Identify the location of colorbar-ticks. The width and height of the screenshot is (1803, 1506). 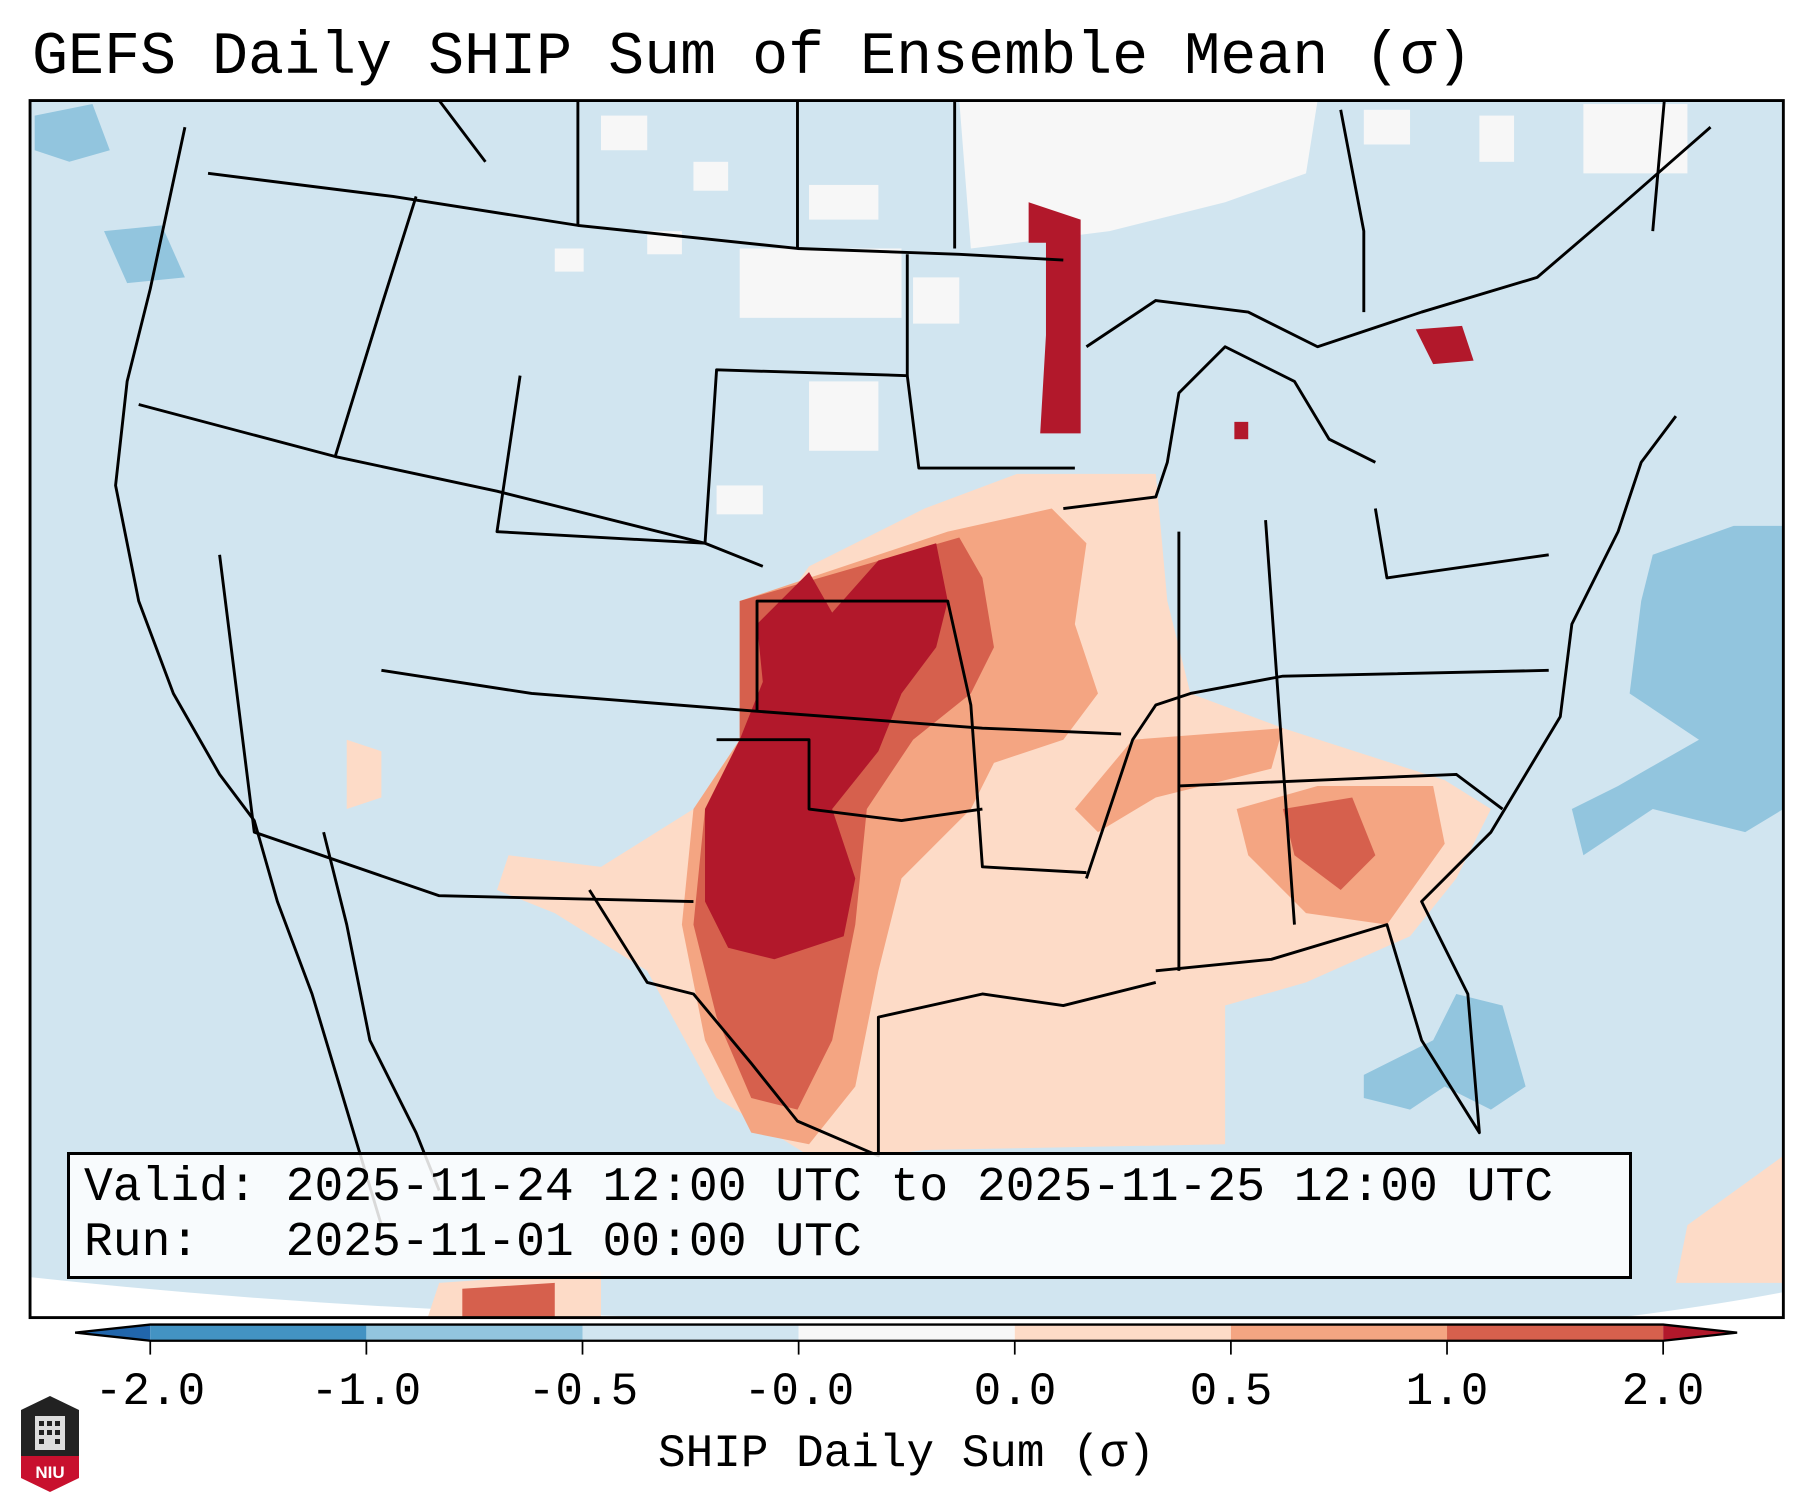
(907, 1347).